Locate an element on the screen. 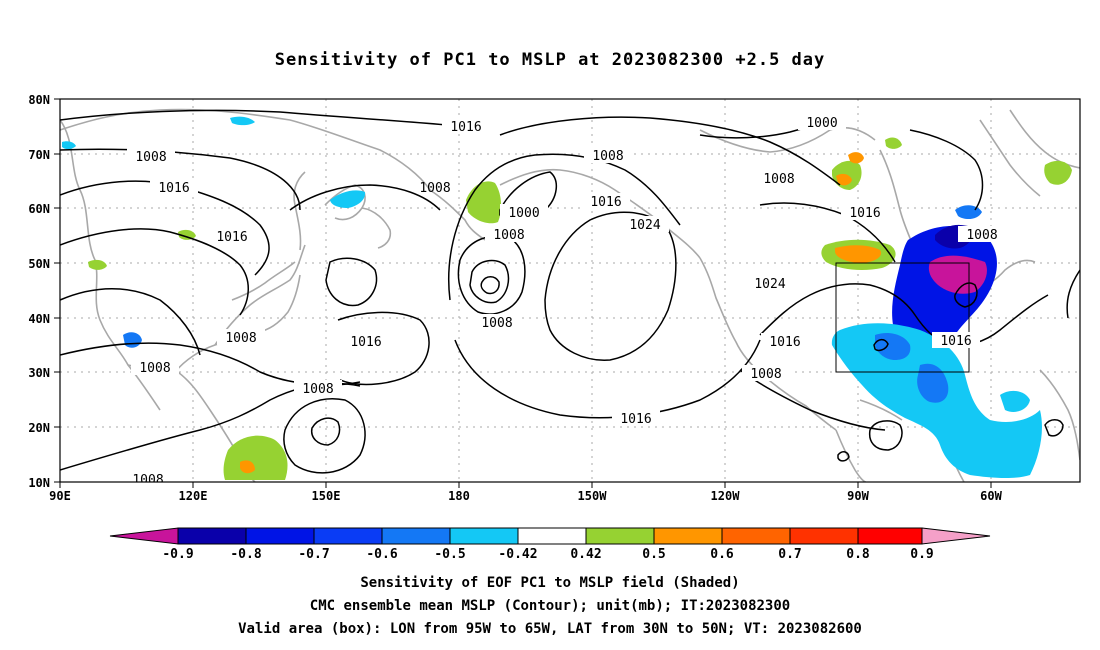  colorbar-left-arrow is located at coordinates (144, 536).